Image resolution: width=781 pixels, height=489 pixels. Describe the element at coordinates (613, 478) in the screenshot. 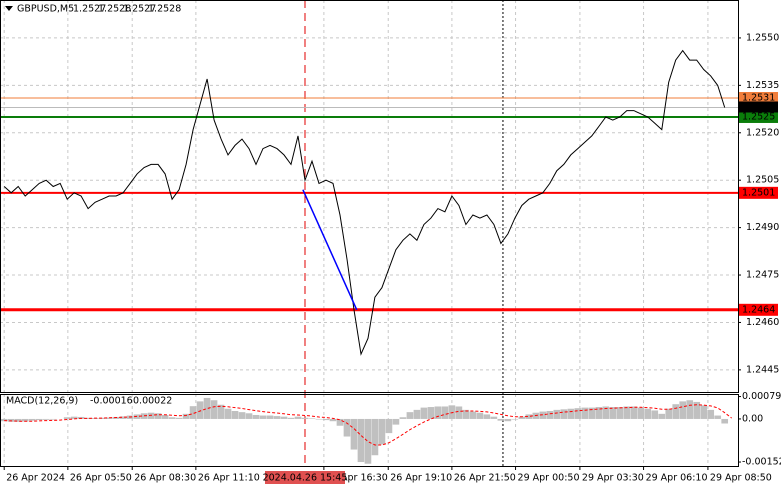

I see `x-tick-label: 29 Apr 03:30` at that location.